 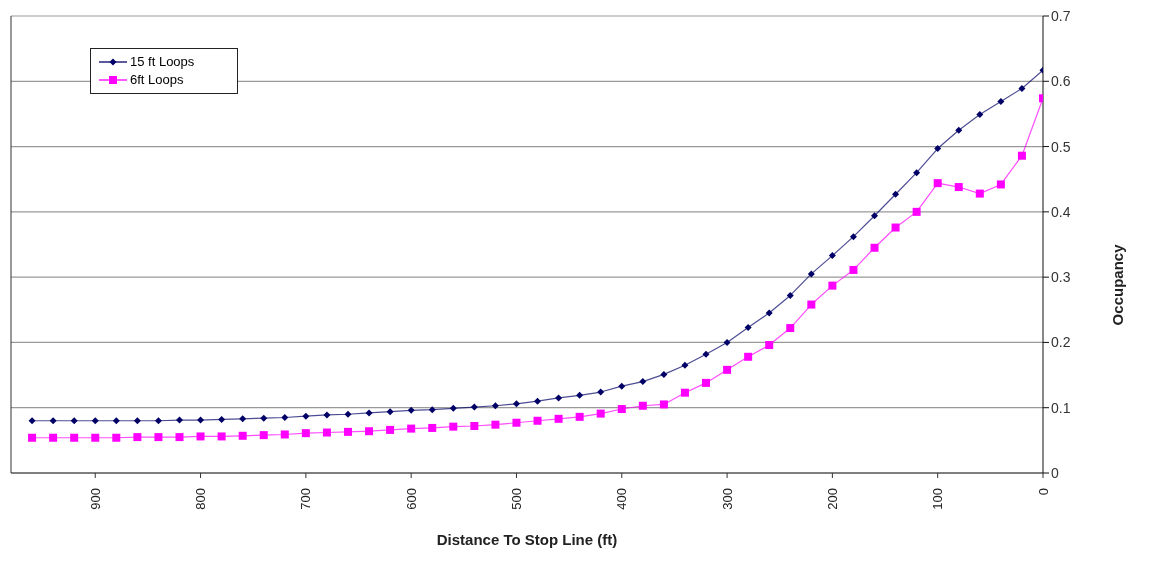 I want to click on x-axis-title: Distance To Stop Line (ft), so click(x=527, y=539).